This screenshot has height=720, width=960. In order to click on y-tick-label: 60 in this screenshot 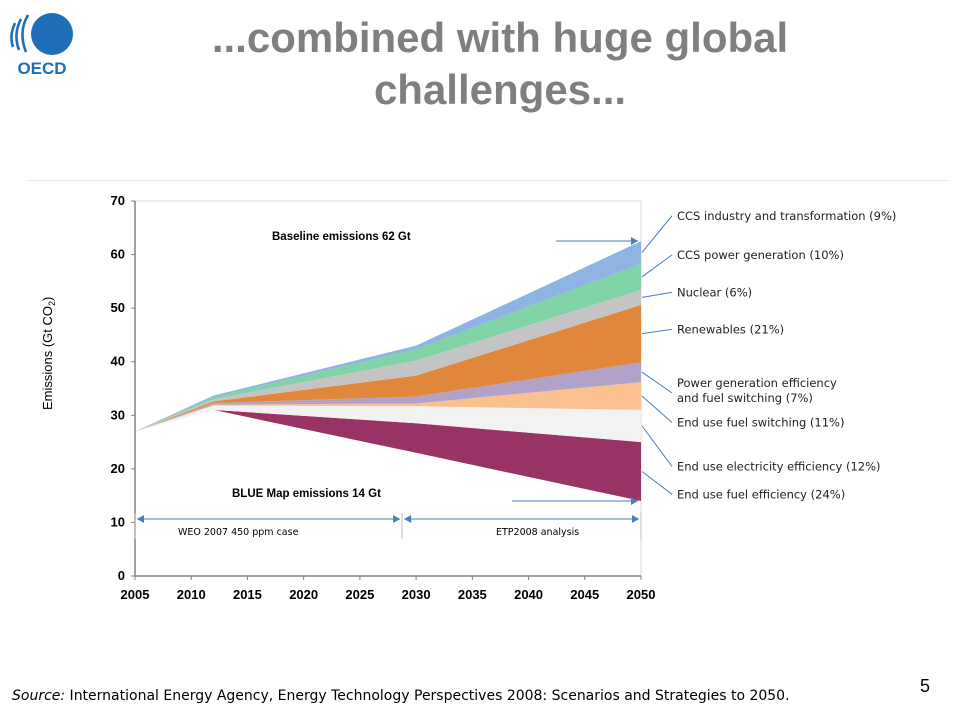, I will do `click(118, 254)`.